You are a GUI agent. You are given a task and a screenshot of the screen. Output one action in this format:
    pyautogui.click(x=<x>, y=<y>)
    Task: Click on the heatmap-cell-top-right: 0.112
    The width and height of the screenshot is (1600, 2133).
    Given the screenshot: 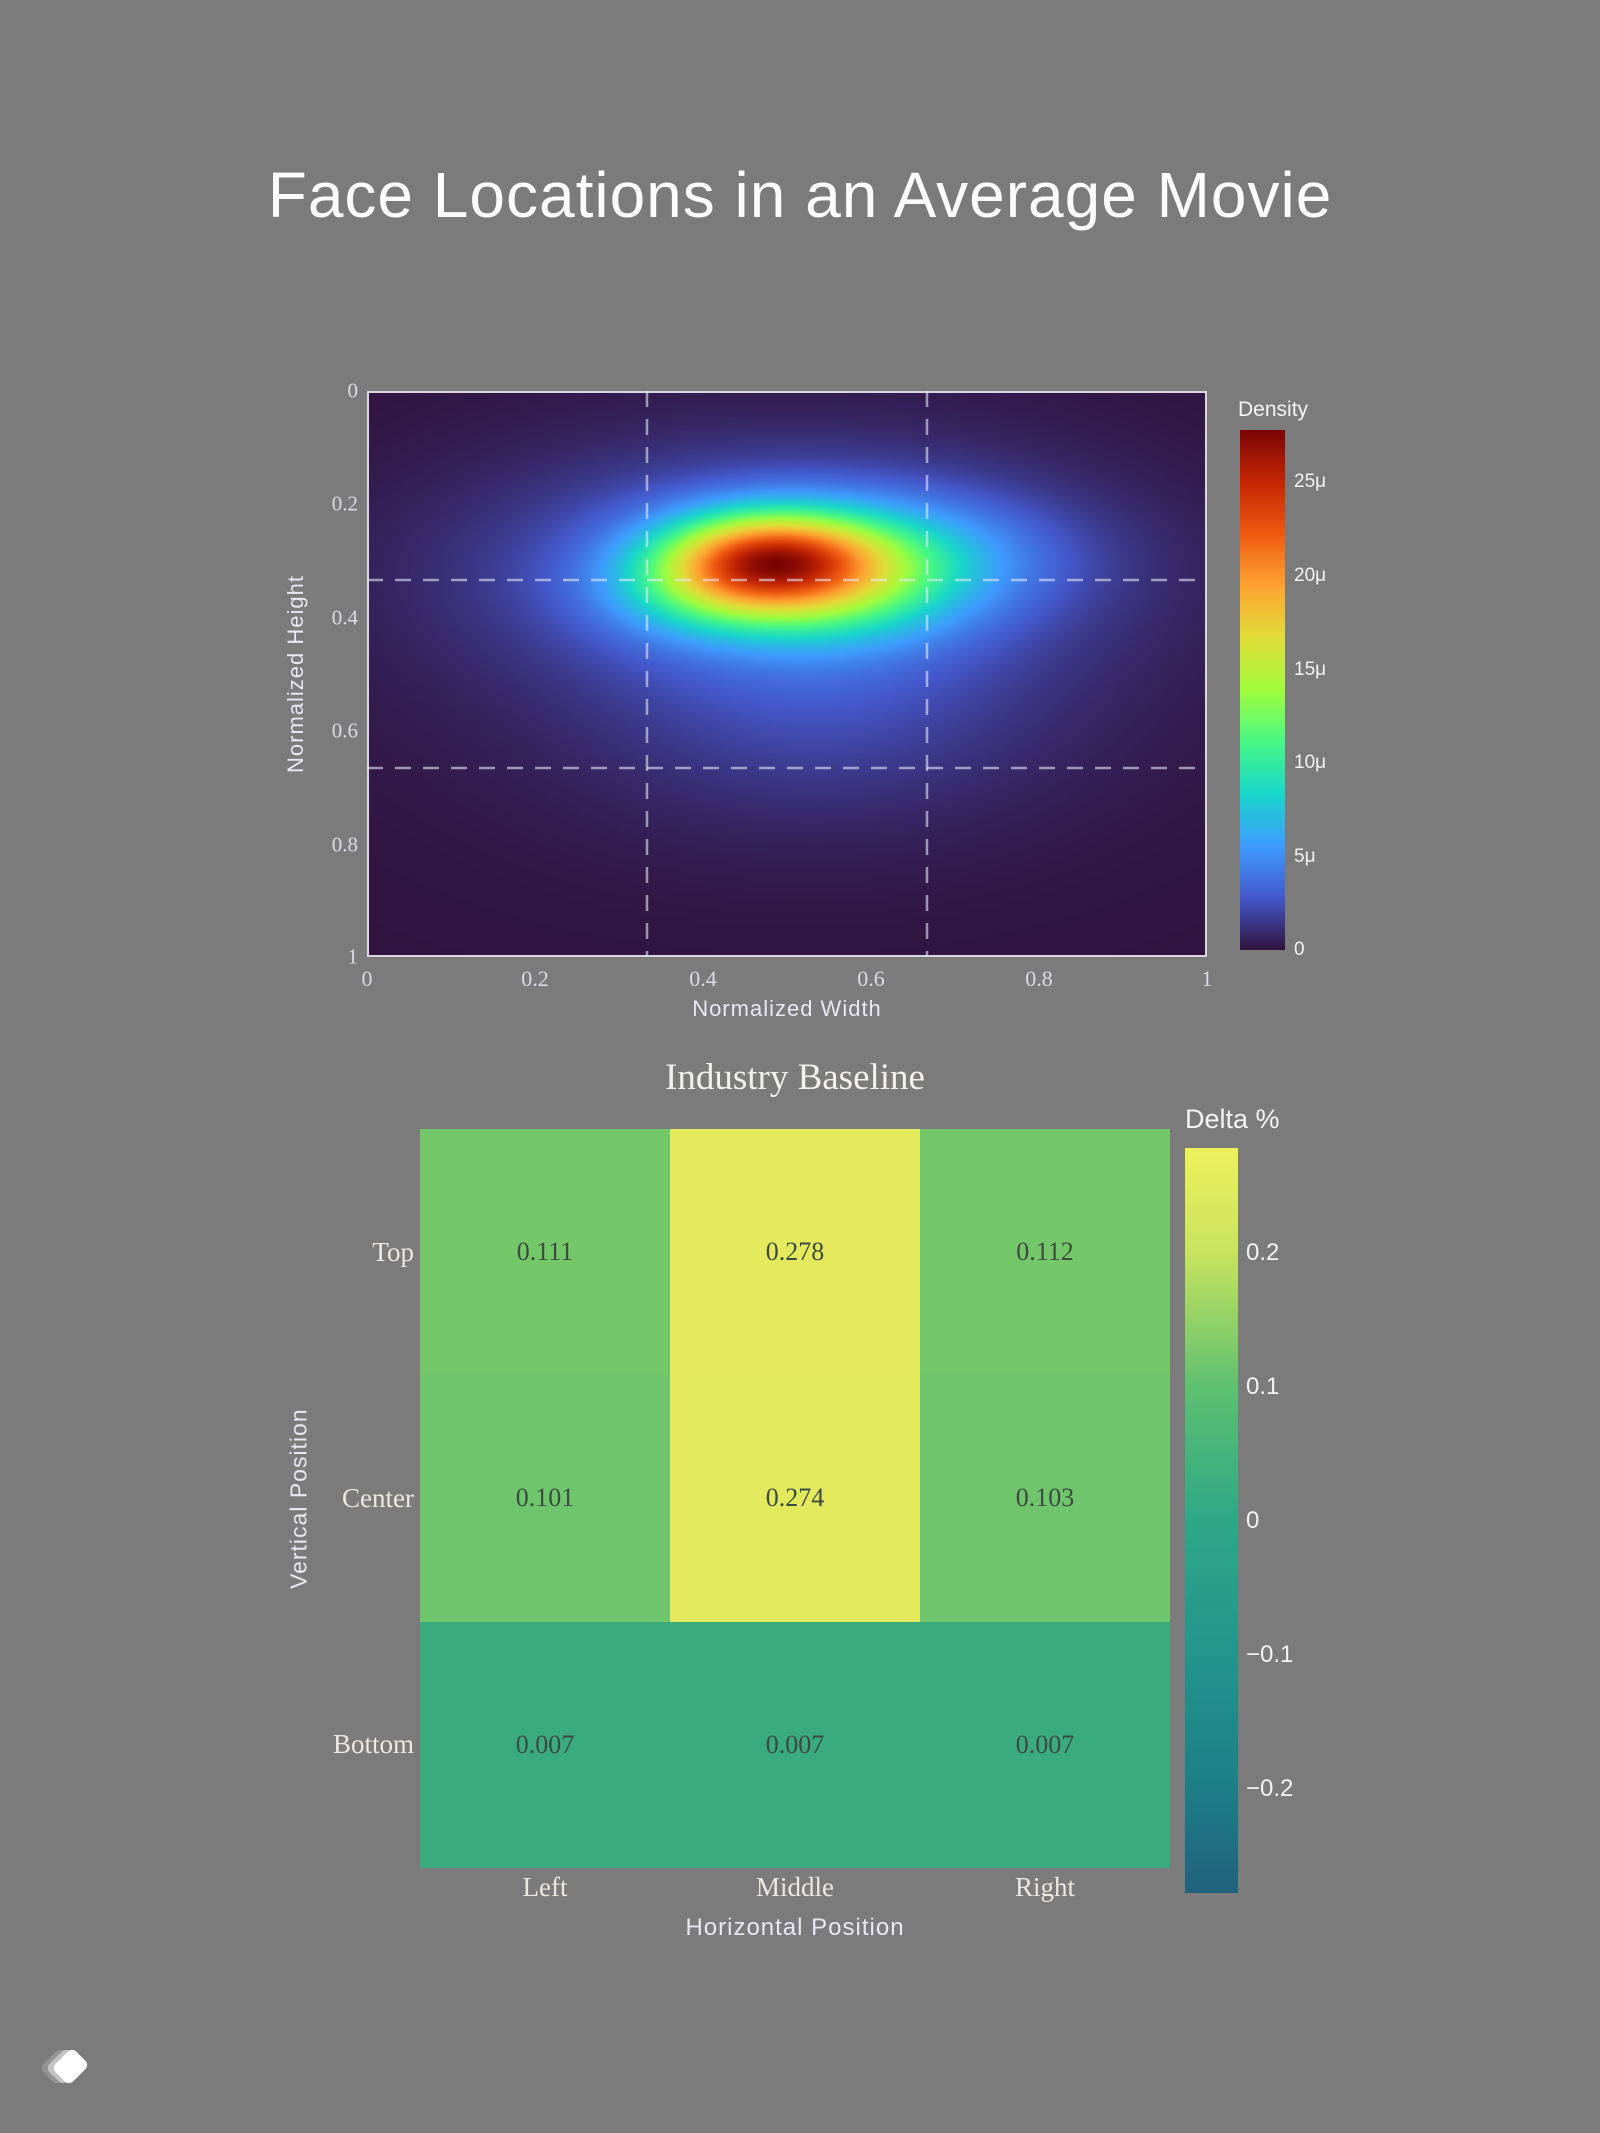 What is the action you would take?
    pyautogui.click(x=1045, y=1252)
    